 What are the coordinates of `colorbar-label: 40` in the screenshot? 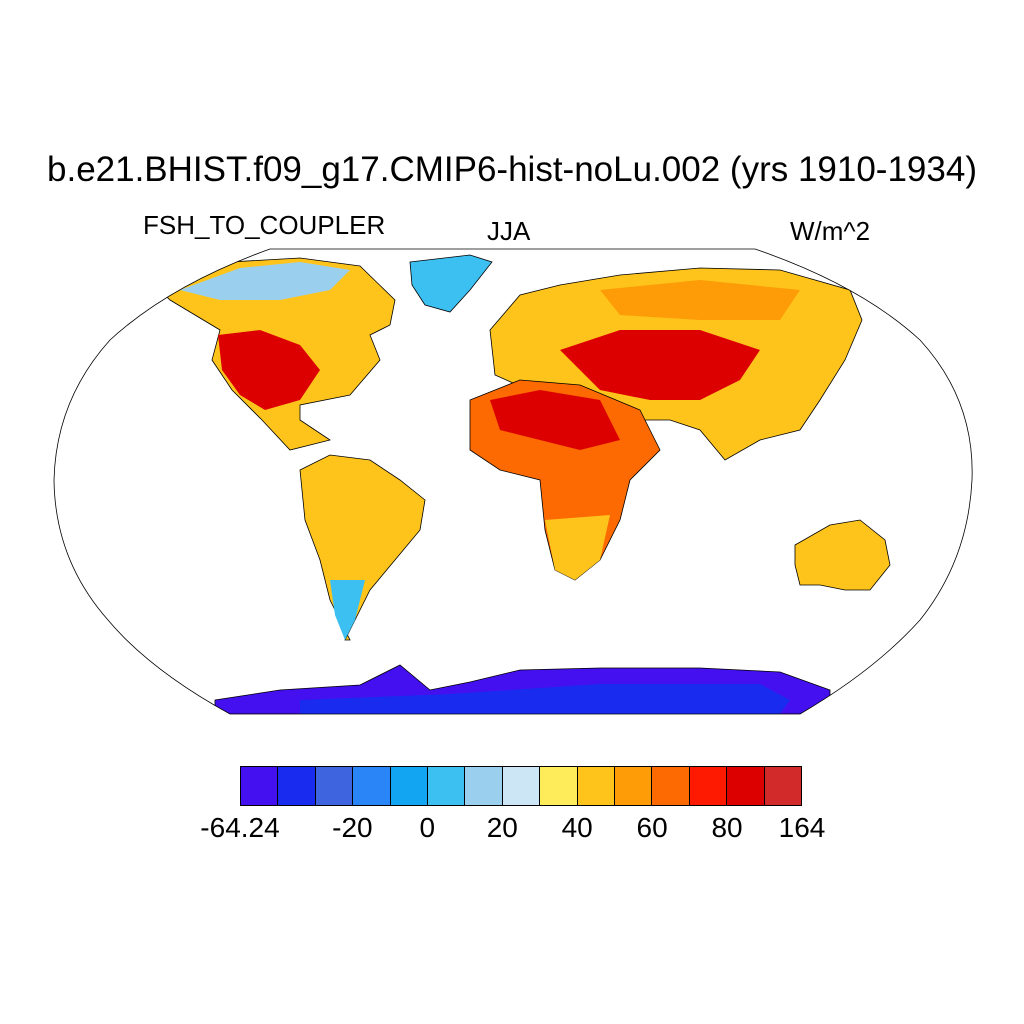 It's located at (577, 827).